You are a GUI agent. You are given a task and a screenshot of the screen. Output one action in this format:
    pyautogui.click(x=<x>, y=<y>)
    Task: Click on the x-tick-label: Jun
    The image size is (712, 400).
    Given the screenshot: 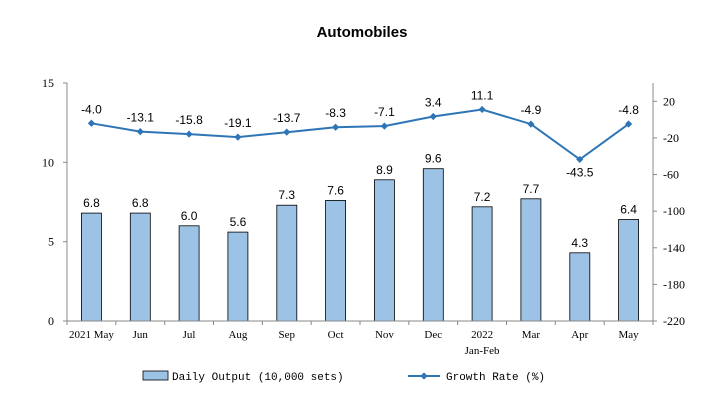 What is the action you would take?
    pyautogui.click(x=141, y=335)
    